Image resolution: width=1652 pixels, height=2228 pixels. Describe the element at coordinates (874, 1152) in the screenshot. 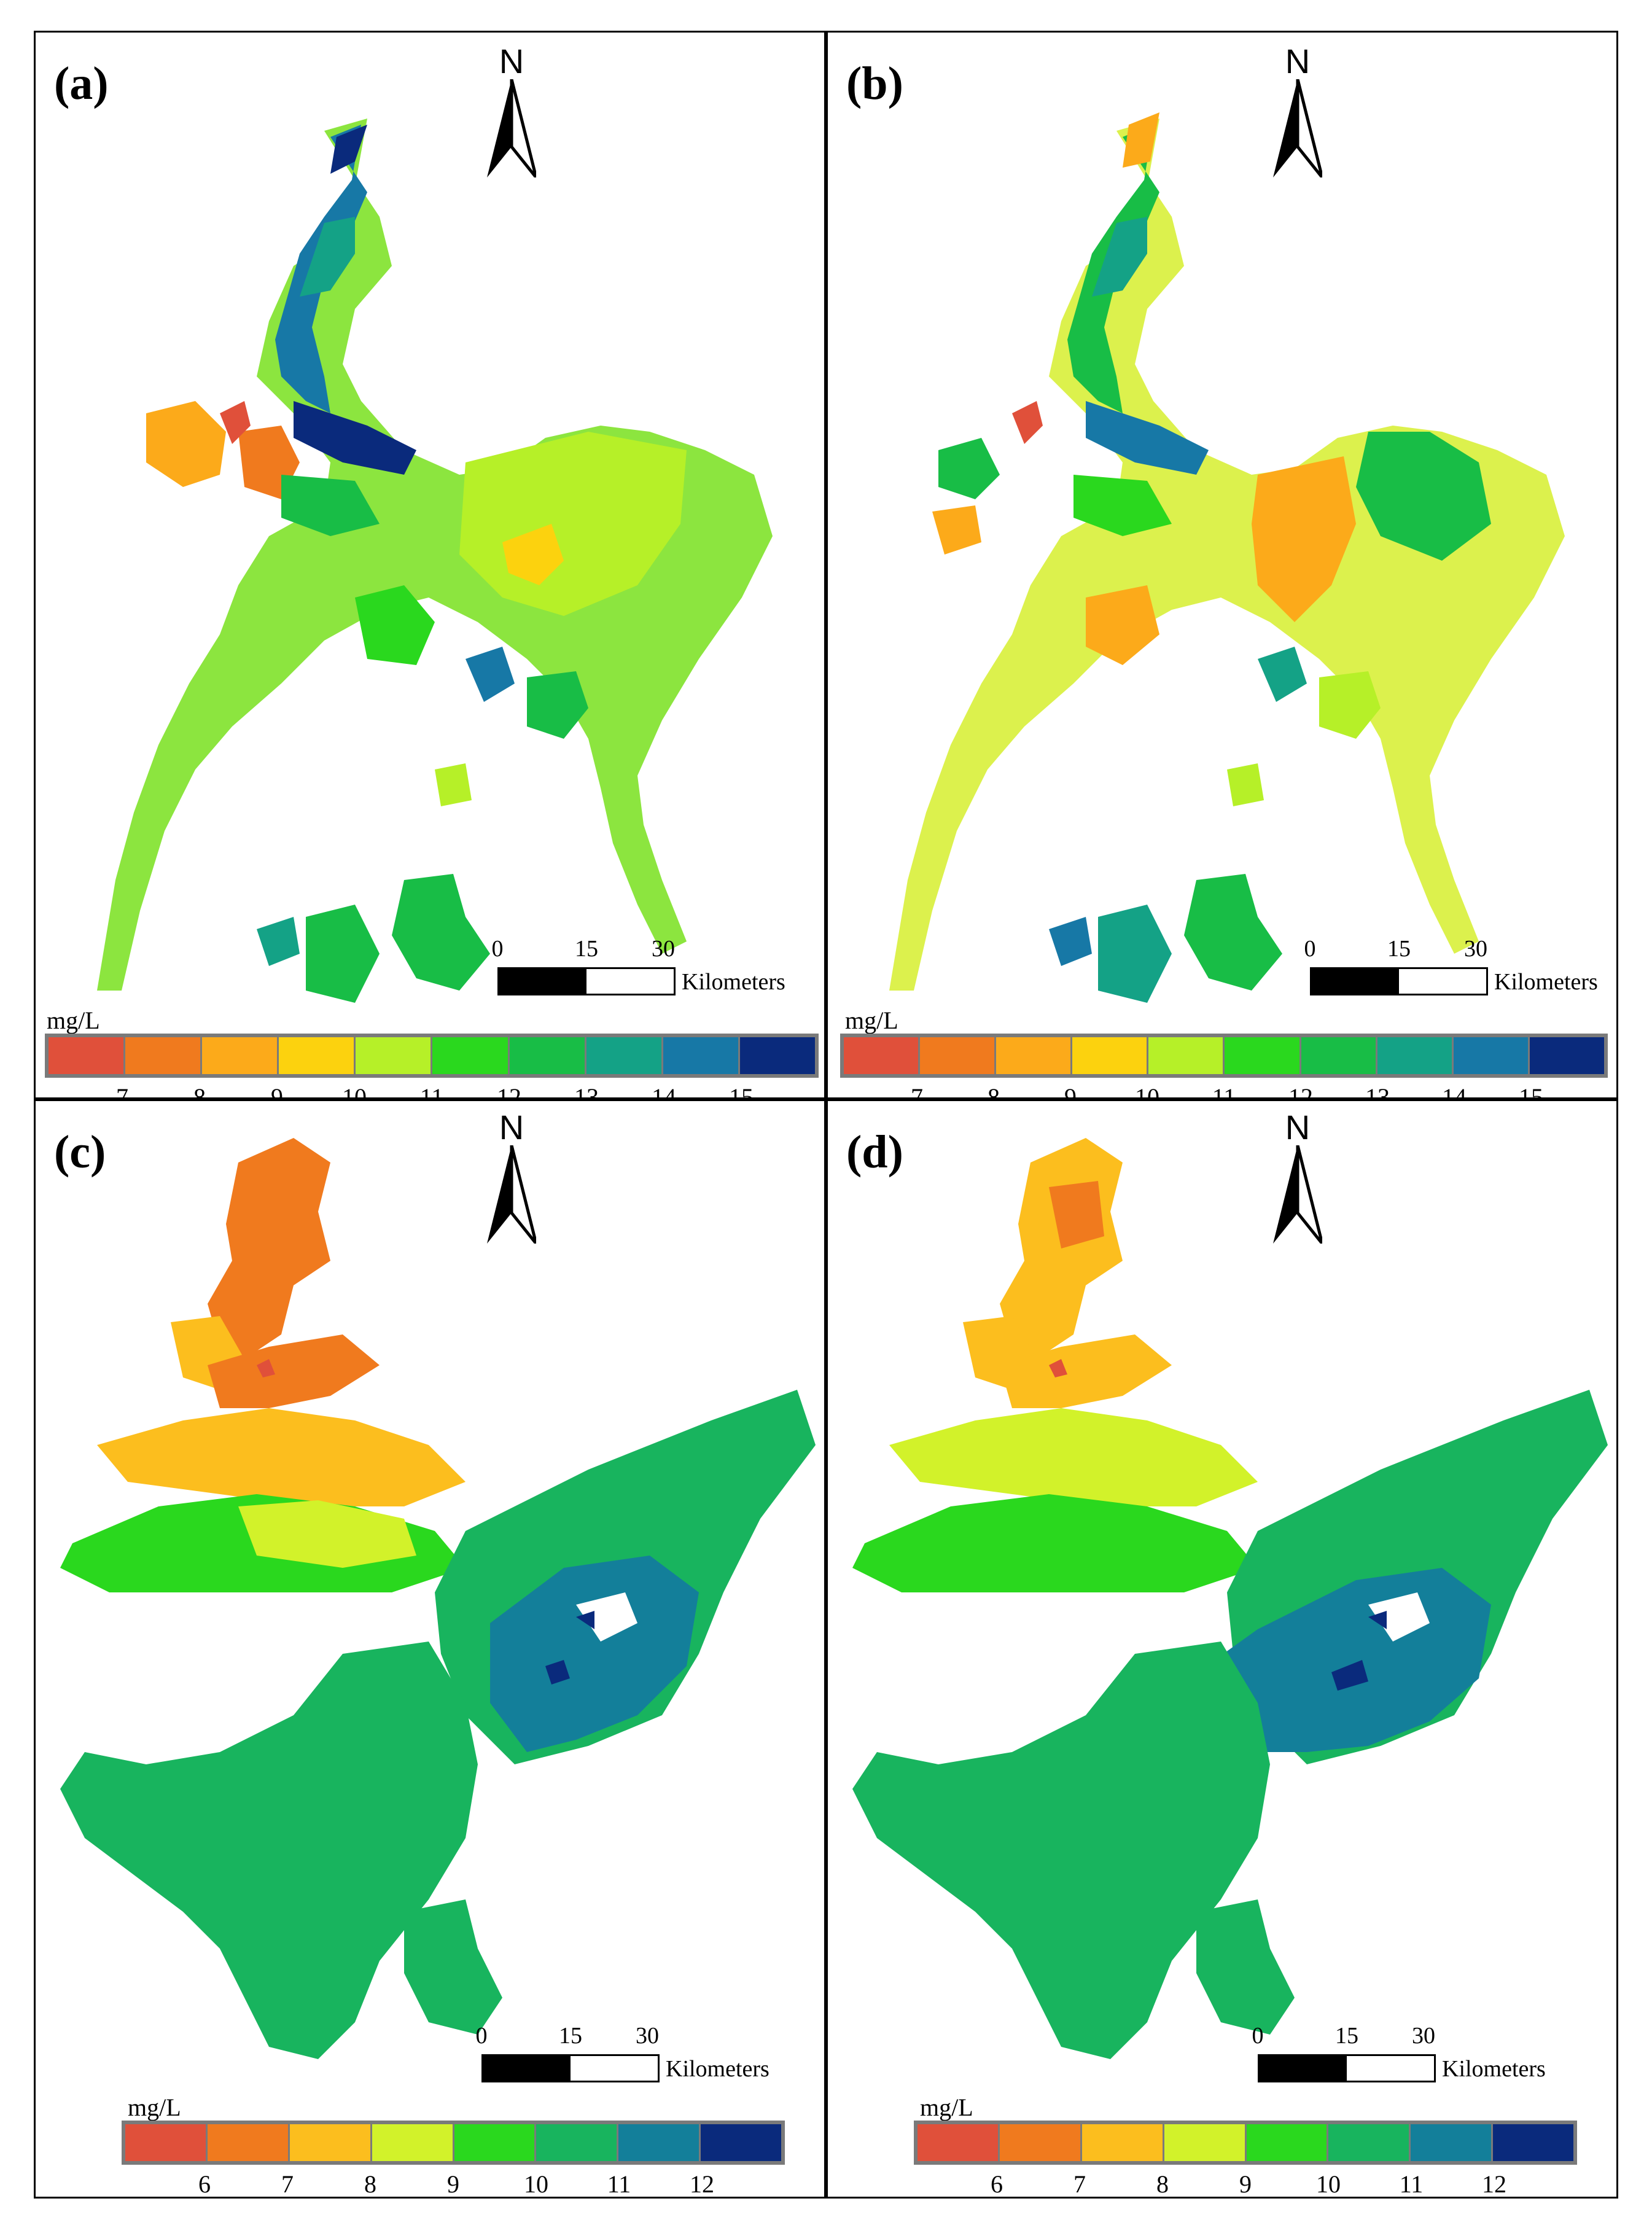

I see `panel-label: (d)` at that location.